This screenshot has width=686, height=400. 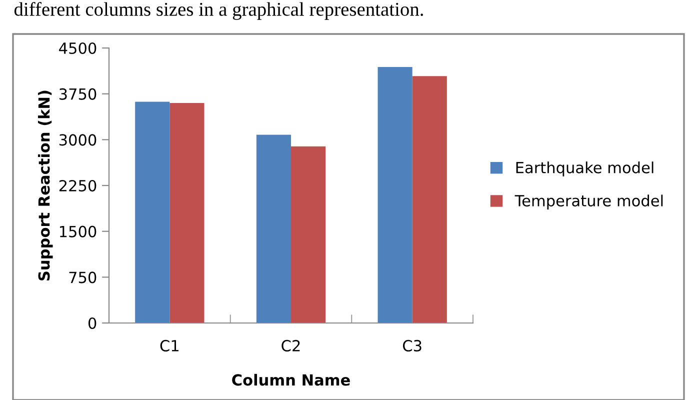 I want to click on y-tick-label: 2250, so click(x=77, y=186).